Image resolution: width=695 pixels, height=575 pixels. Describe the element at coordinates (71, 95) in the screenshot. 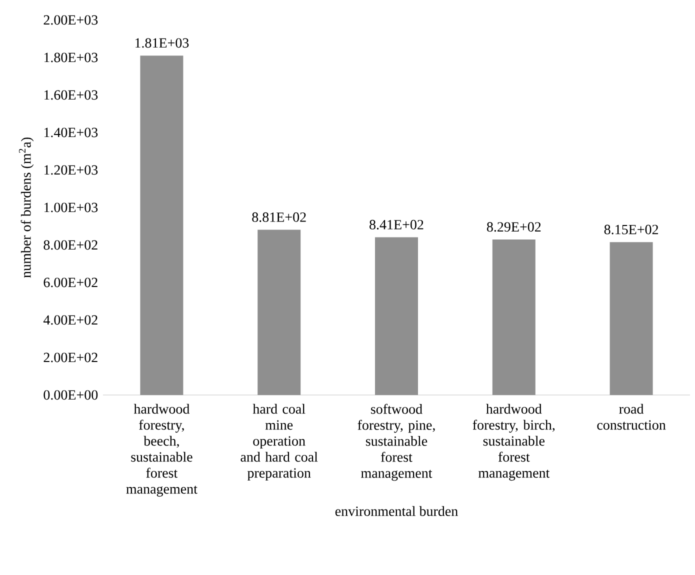

I see `y-tick-label: 1.60E+03` at that location.